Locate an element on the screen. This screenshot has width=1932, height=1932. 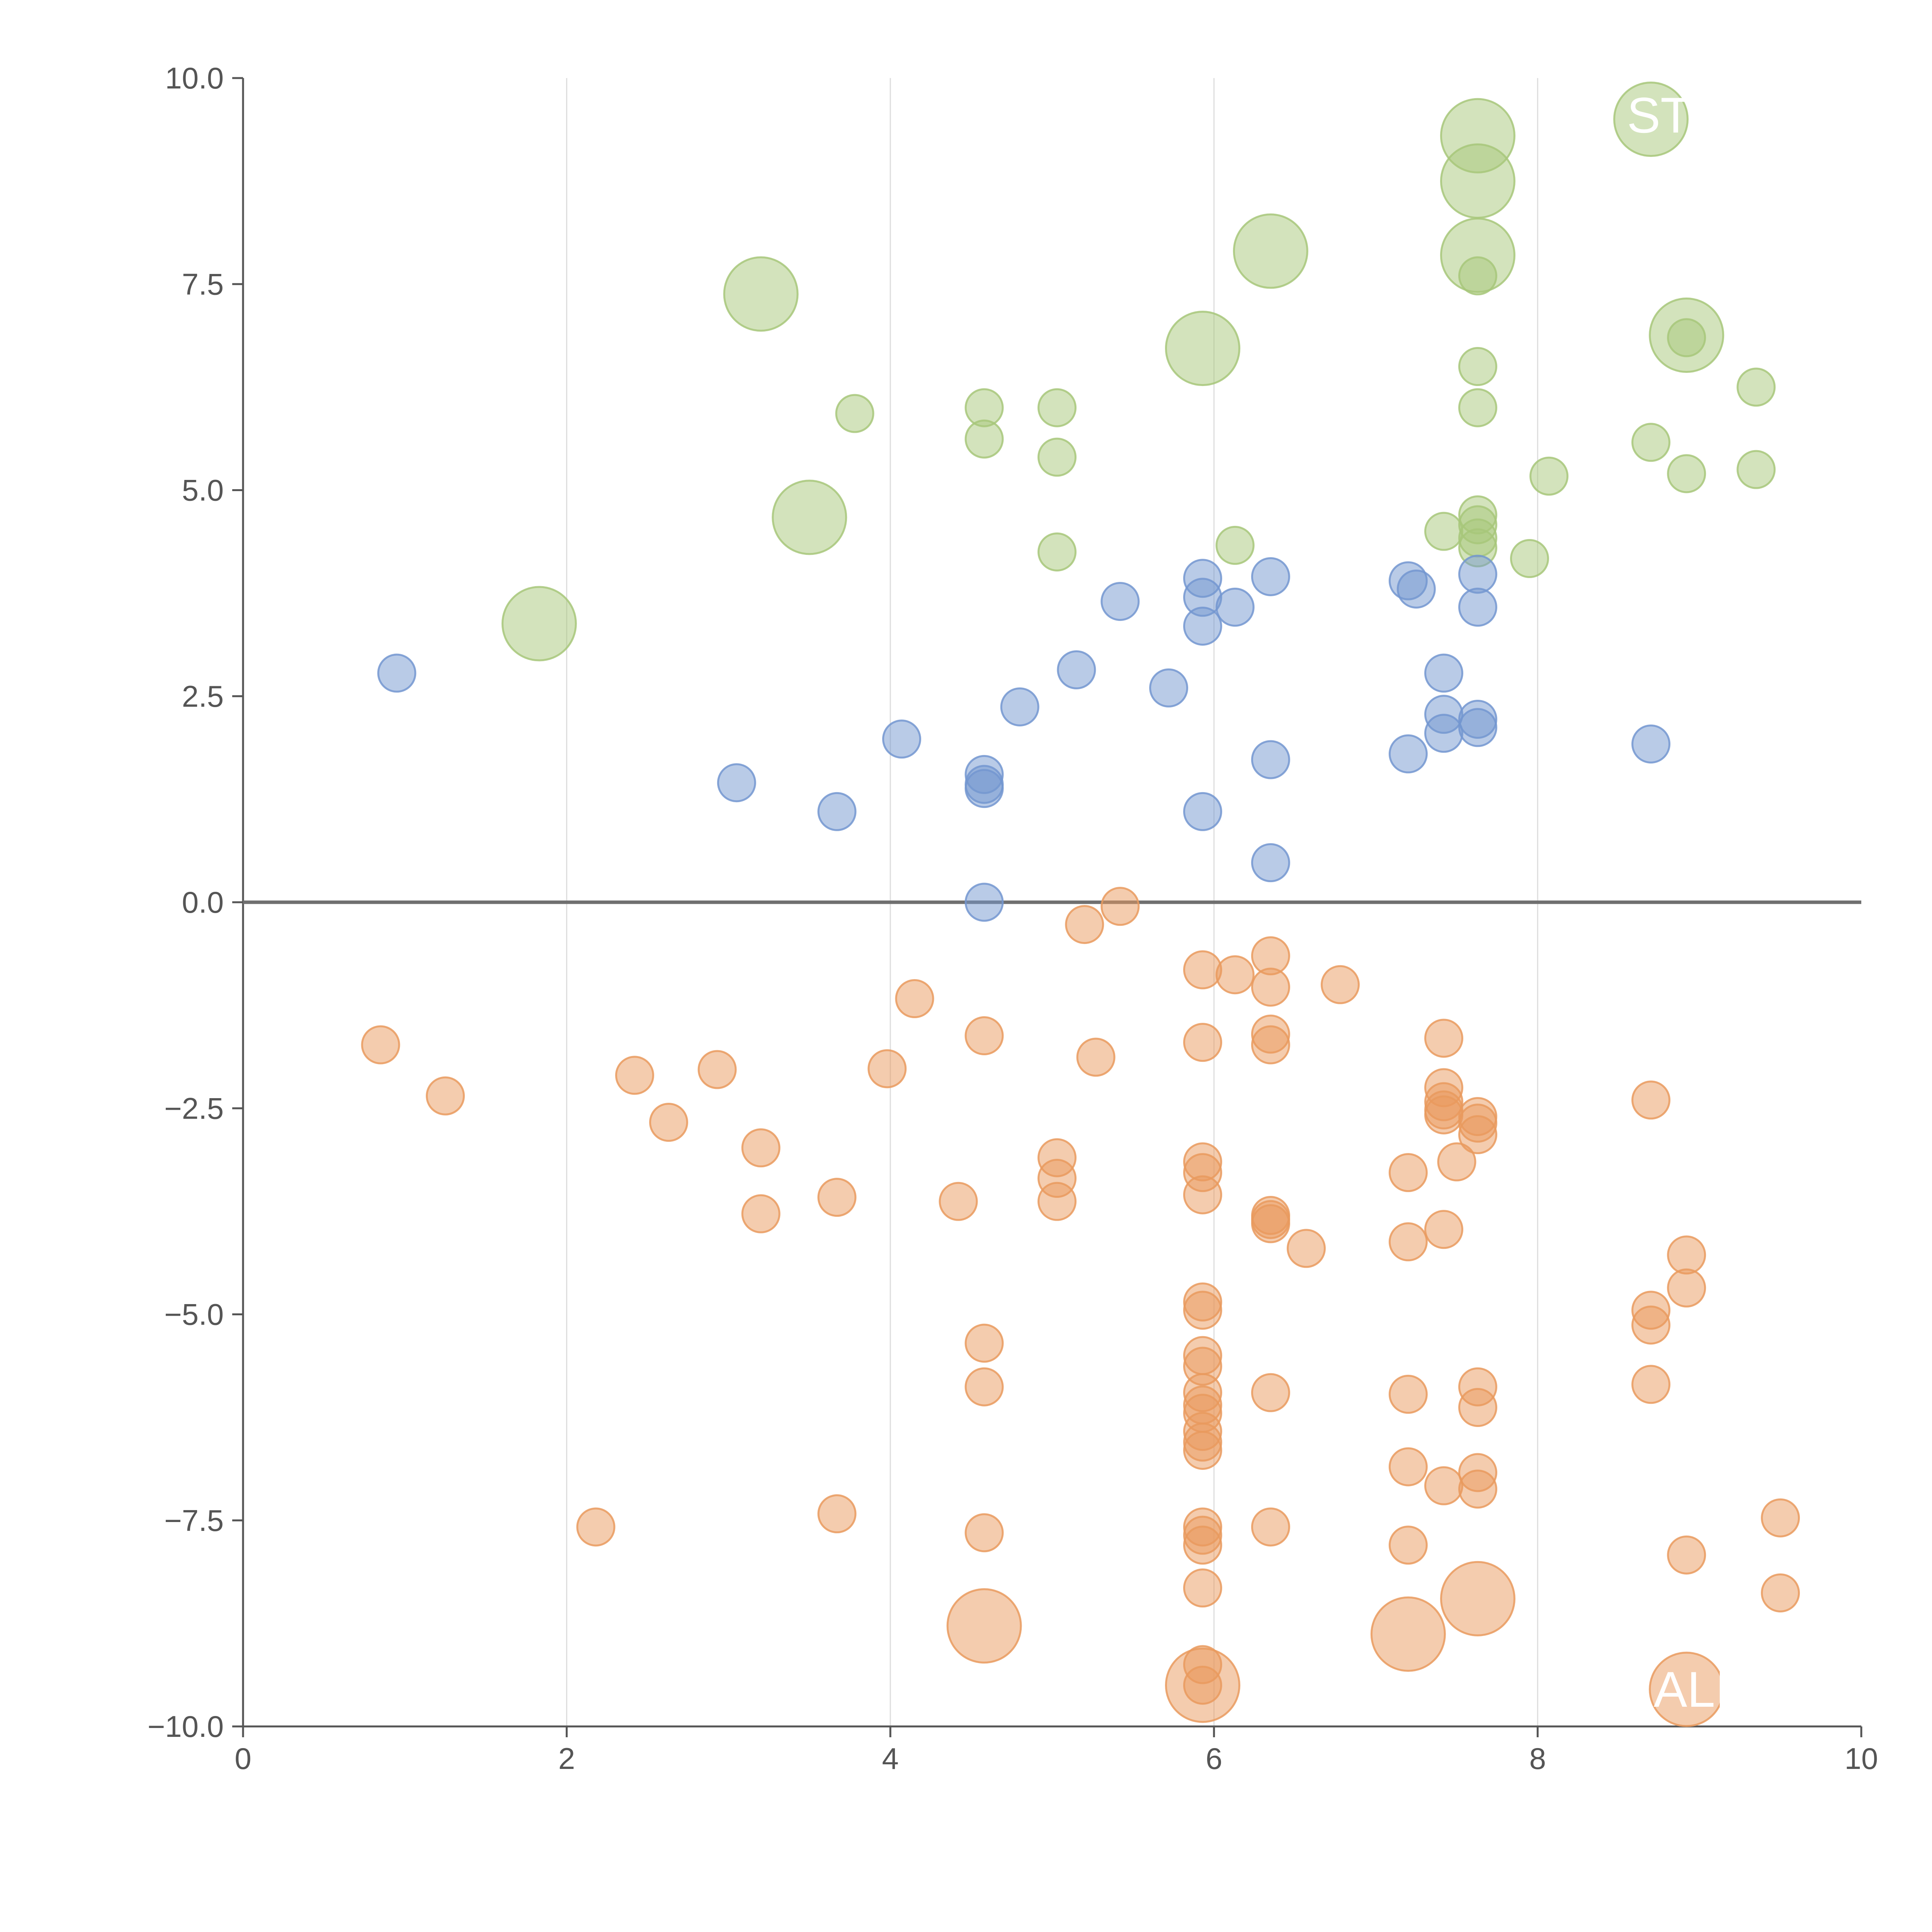
x-tick-label: 0 is located at coordinates (243, 1759).